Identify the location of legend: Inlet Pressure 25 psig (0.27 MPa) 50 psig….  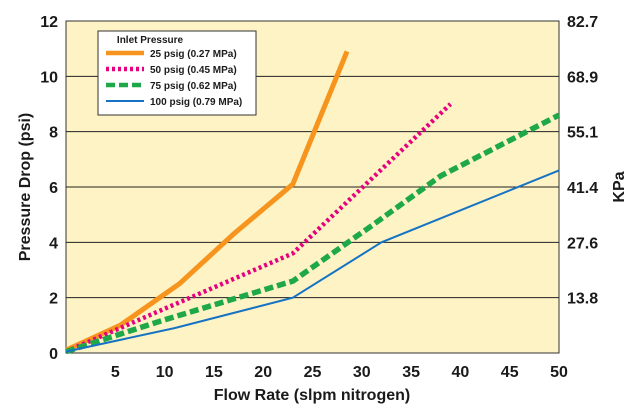
(177, 73).